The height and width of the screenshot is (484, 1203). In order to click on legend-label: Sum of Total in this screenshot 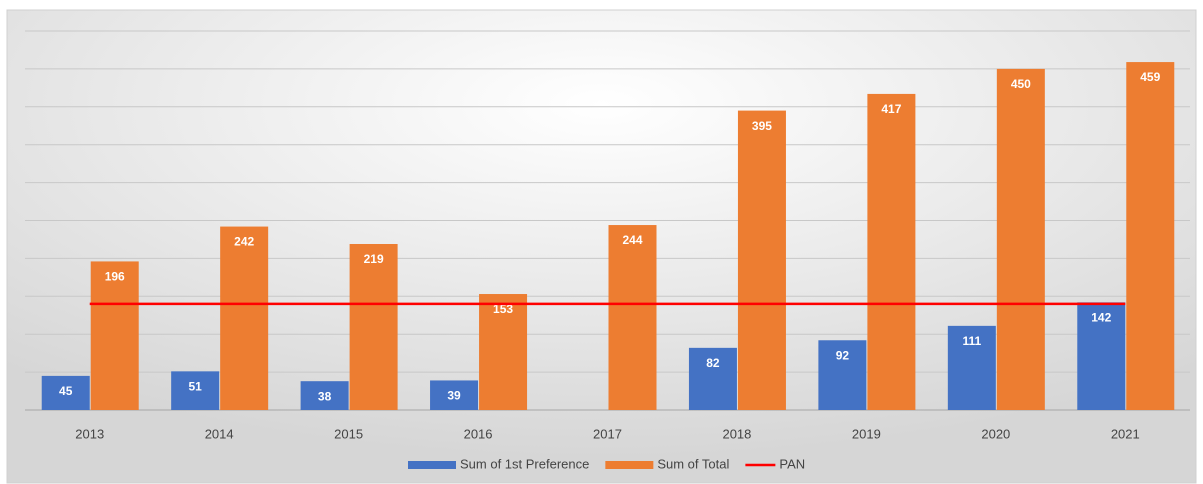, I will do `click(693, 463)`.